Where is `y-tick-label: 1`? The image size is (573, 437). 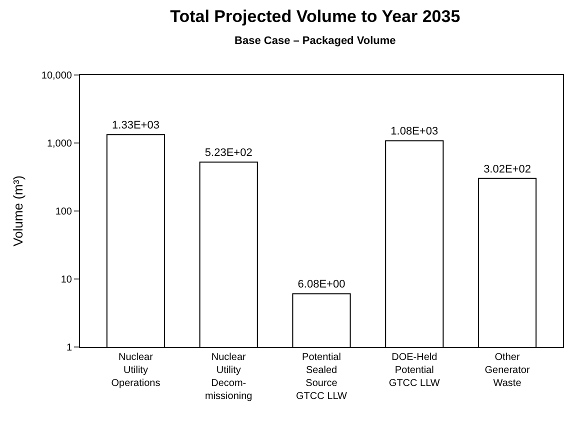
y-tick-label: 1 is located at coordinates (69, 348).